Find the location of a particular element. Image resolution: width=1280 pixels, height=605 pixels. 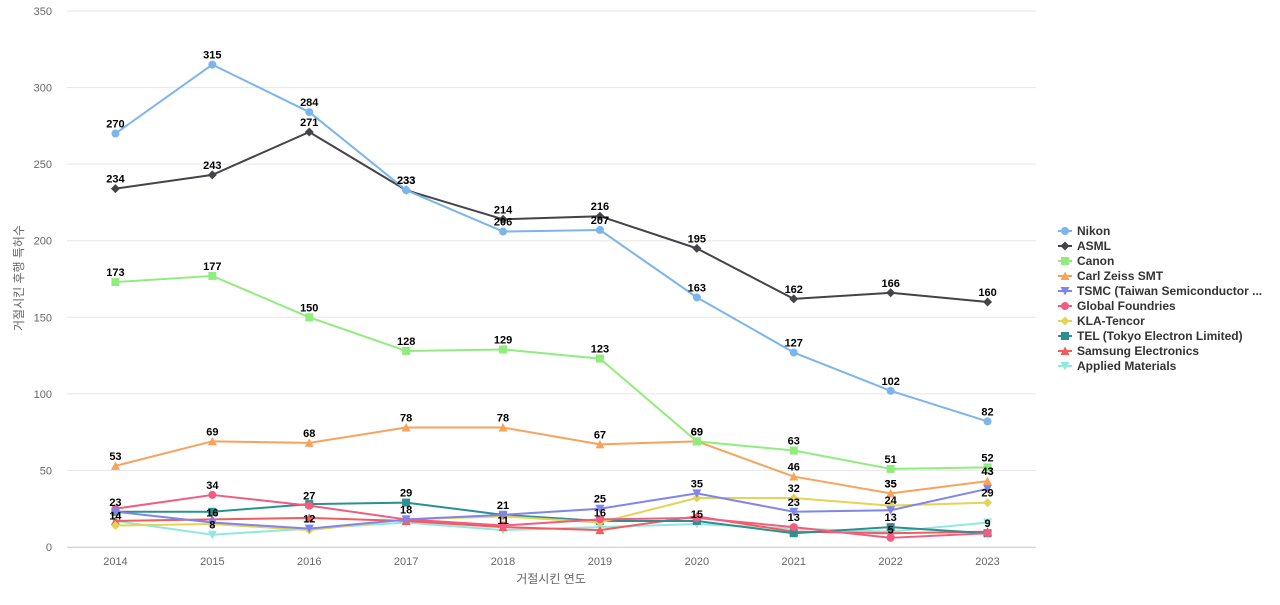

data-label-carl-zeiss-smt: 46 is located at coordinates (794, 468).